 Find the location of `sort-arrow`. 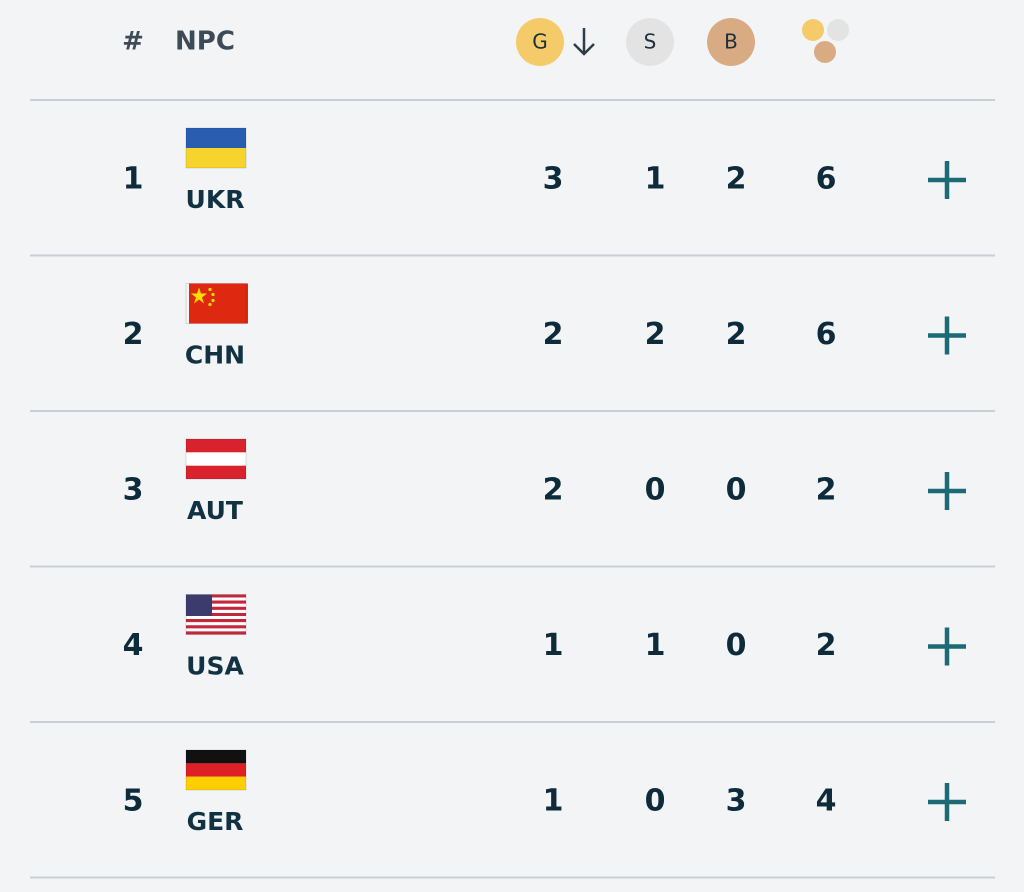

sort-arrow is located at coordinates (584, 42).